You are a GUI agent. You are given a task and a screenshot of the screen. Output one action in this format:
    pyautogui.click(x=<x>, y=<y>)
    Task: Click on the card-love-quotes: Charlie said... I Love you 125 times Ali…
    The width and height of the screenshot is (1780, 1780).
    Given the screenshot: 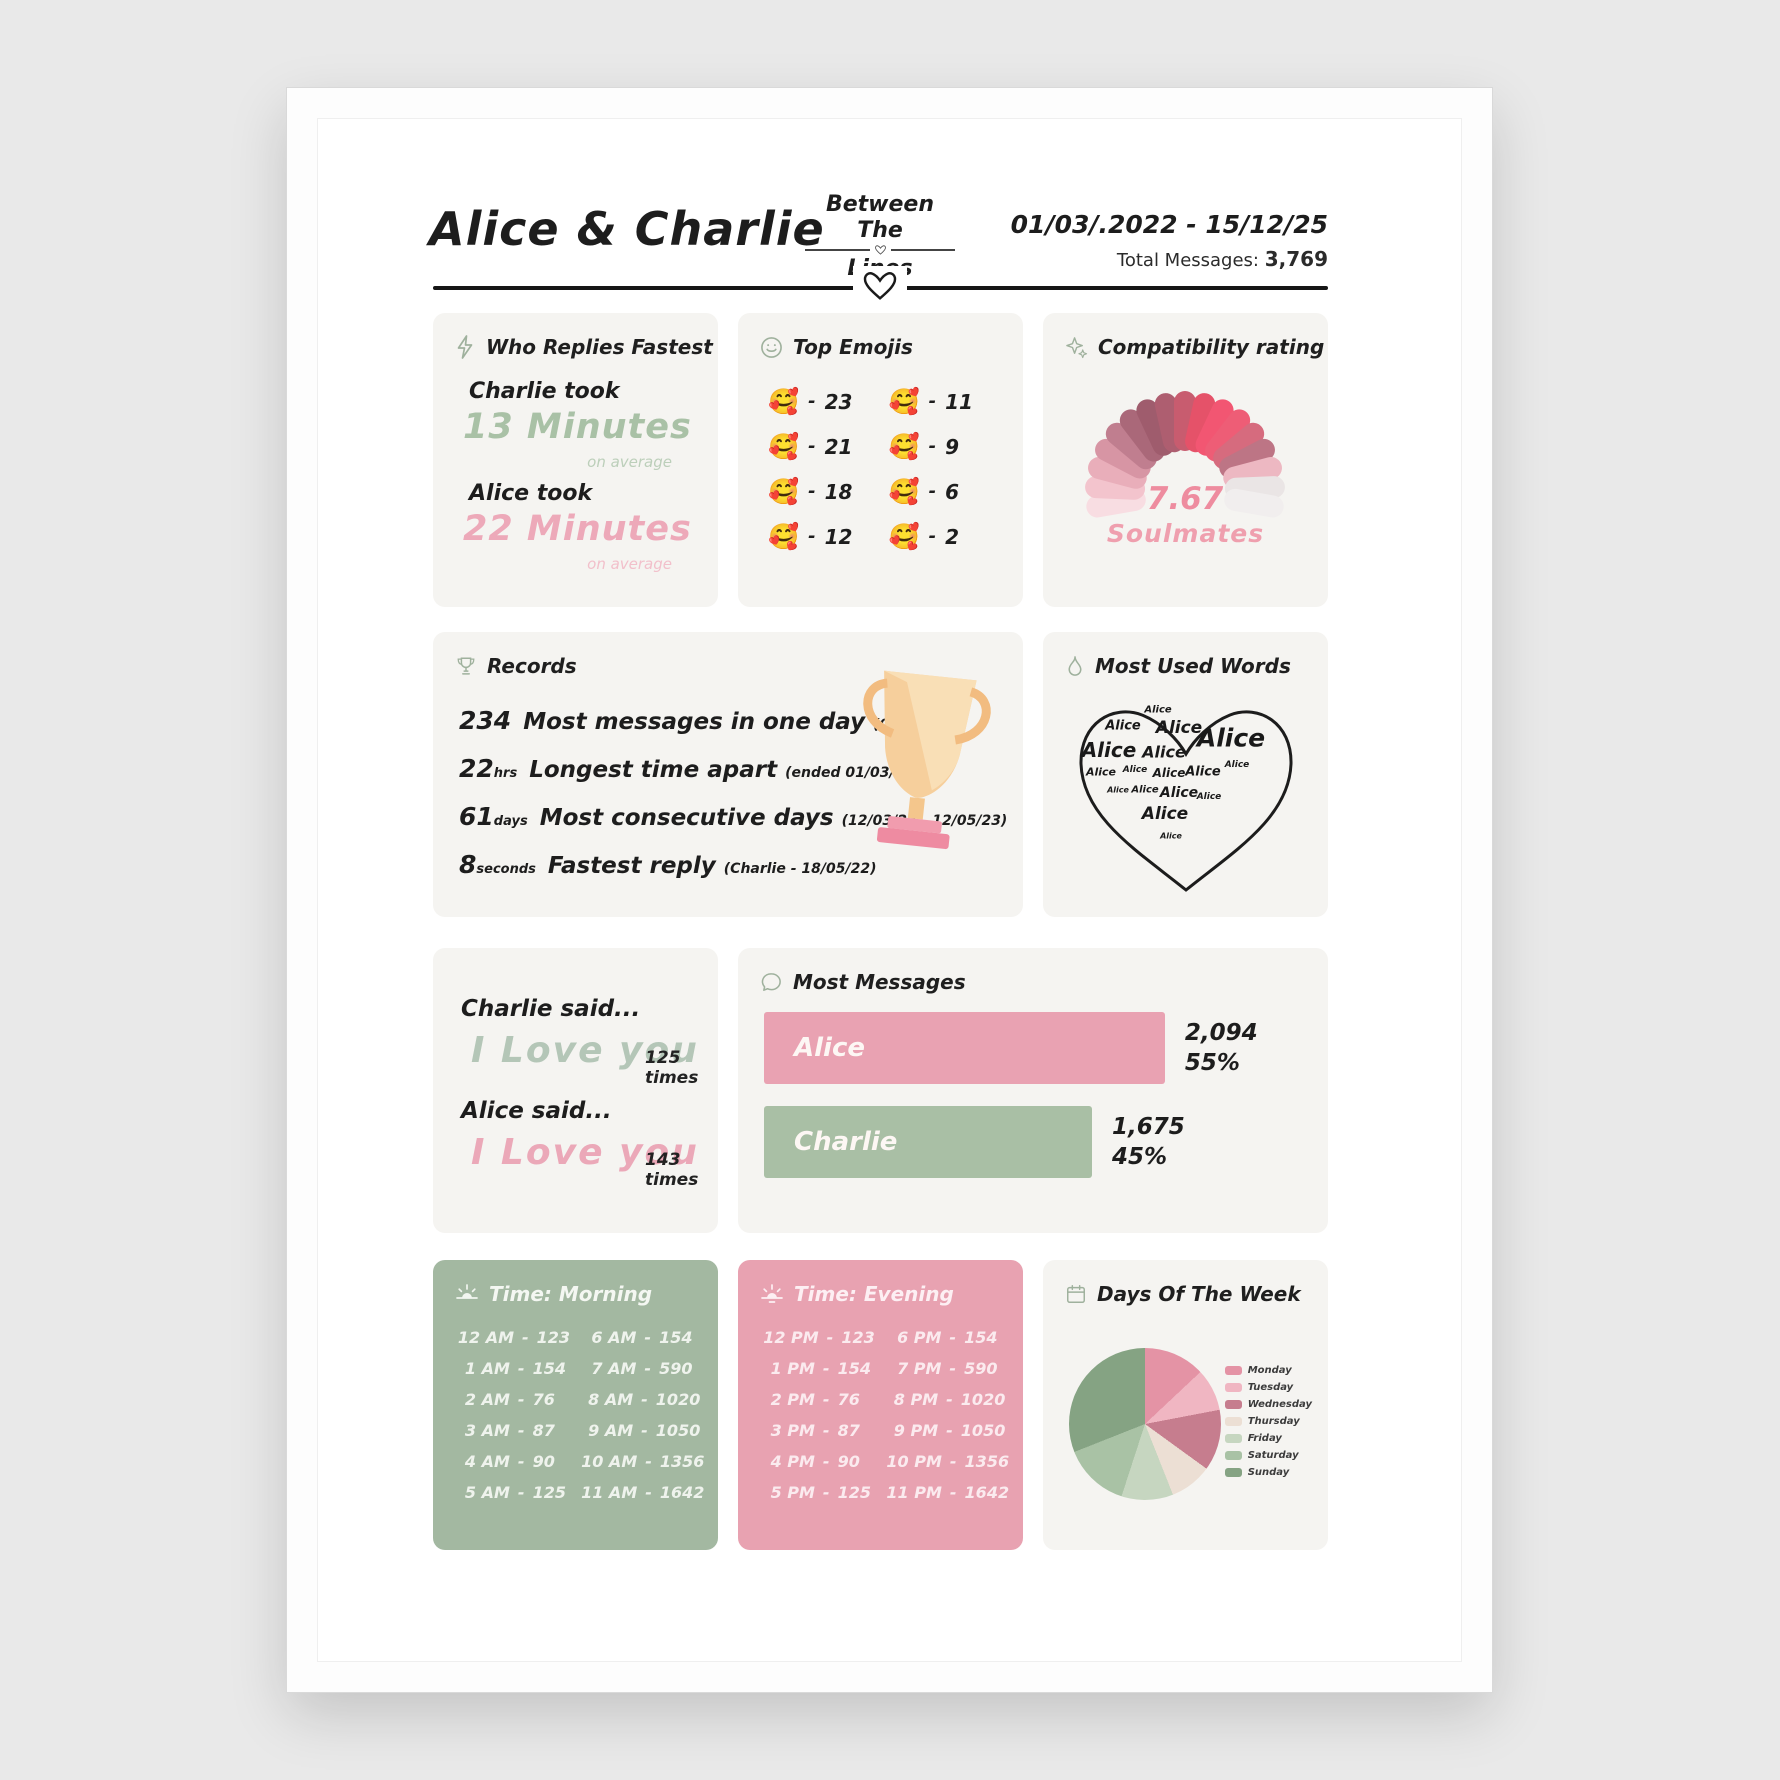 What is the action you would take?
    pyautogui.click(x=575, y=1090)
    